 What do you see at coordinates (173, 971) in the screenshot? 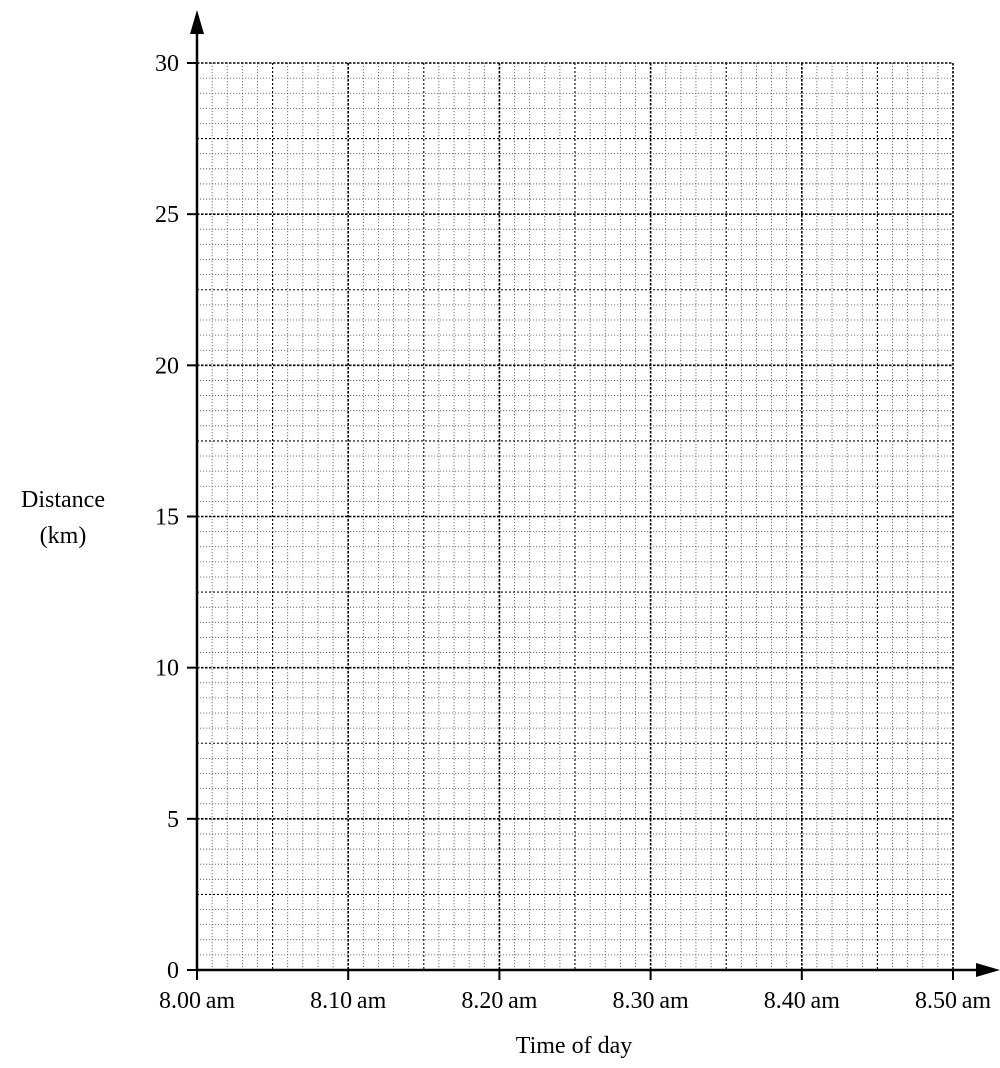
I see `y-tick-label: 0` at bounding box center [173, 971].